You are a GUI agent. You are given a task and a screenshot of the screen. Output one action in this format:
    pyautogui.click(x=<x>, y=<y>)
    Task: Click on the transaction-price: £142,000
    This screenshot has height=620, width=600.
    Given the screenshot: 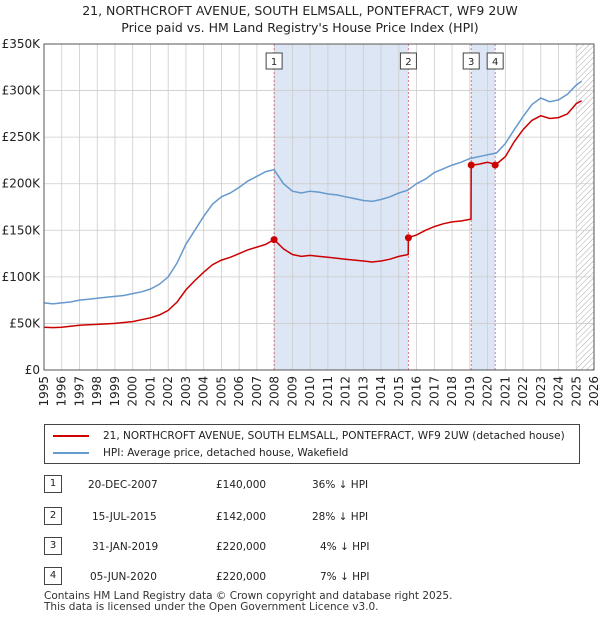 What is the action you would take?
    pyautogui.click(x=241, y=517)
    